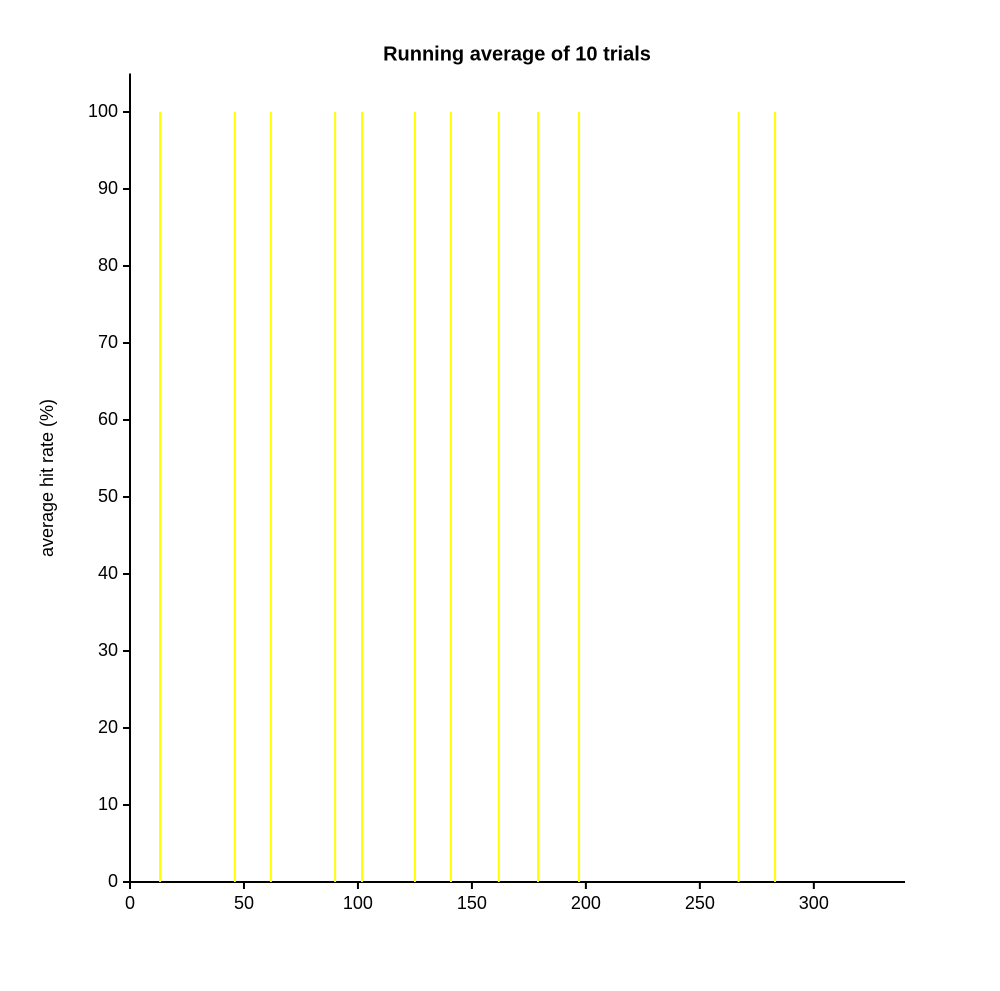 Image resolution: width=1000 pixels, height=991 pixels. Describe the element at coordinates (358, 903) in the screenshot. I see `x-tick-label: 100` at that location.